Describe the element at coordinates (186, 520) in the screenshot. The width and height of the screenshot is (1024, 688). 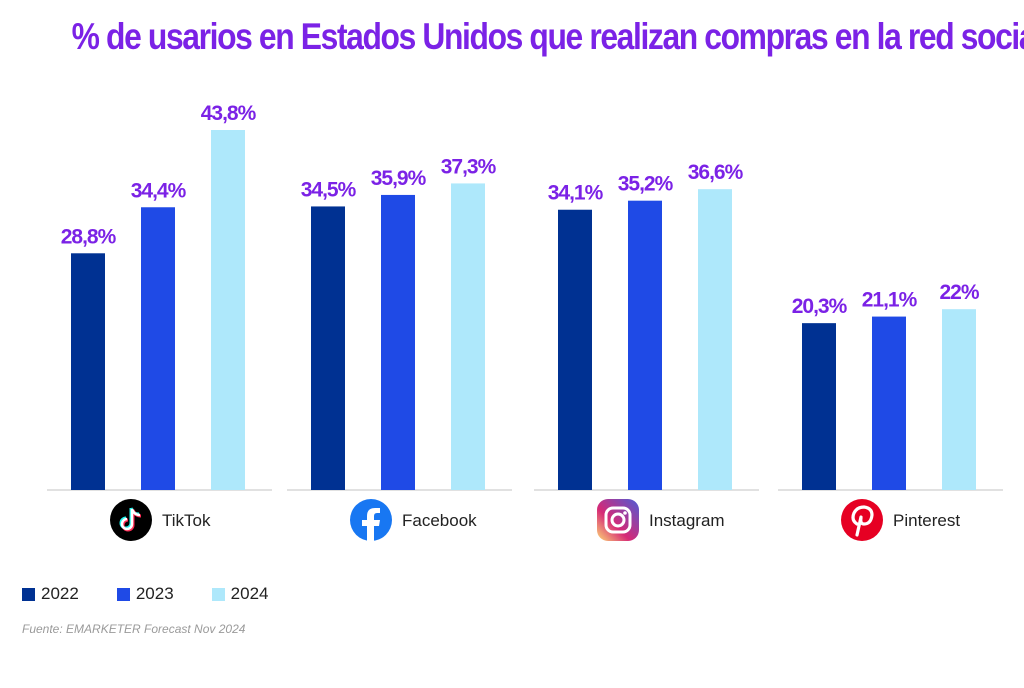
I see `category-label-tiktok: TikTok` at that location.